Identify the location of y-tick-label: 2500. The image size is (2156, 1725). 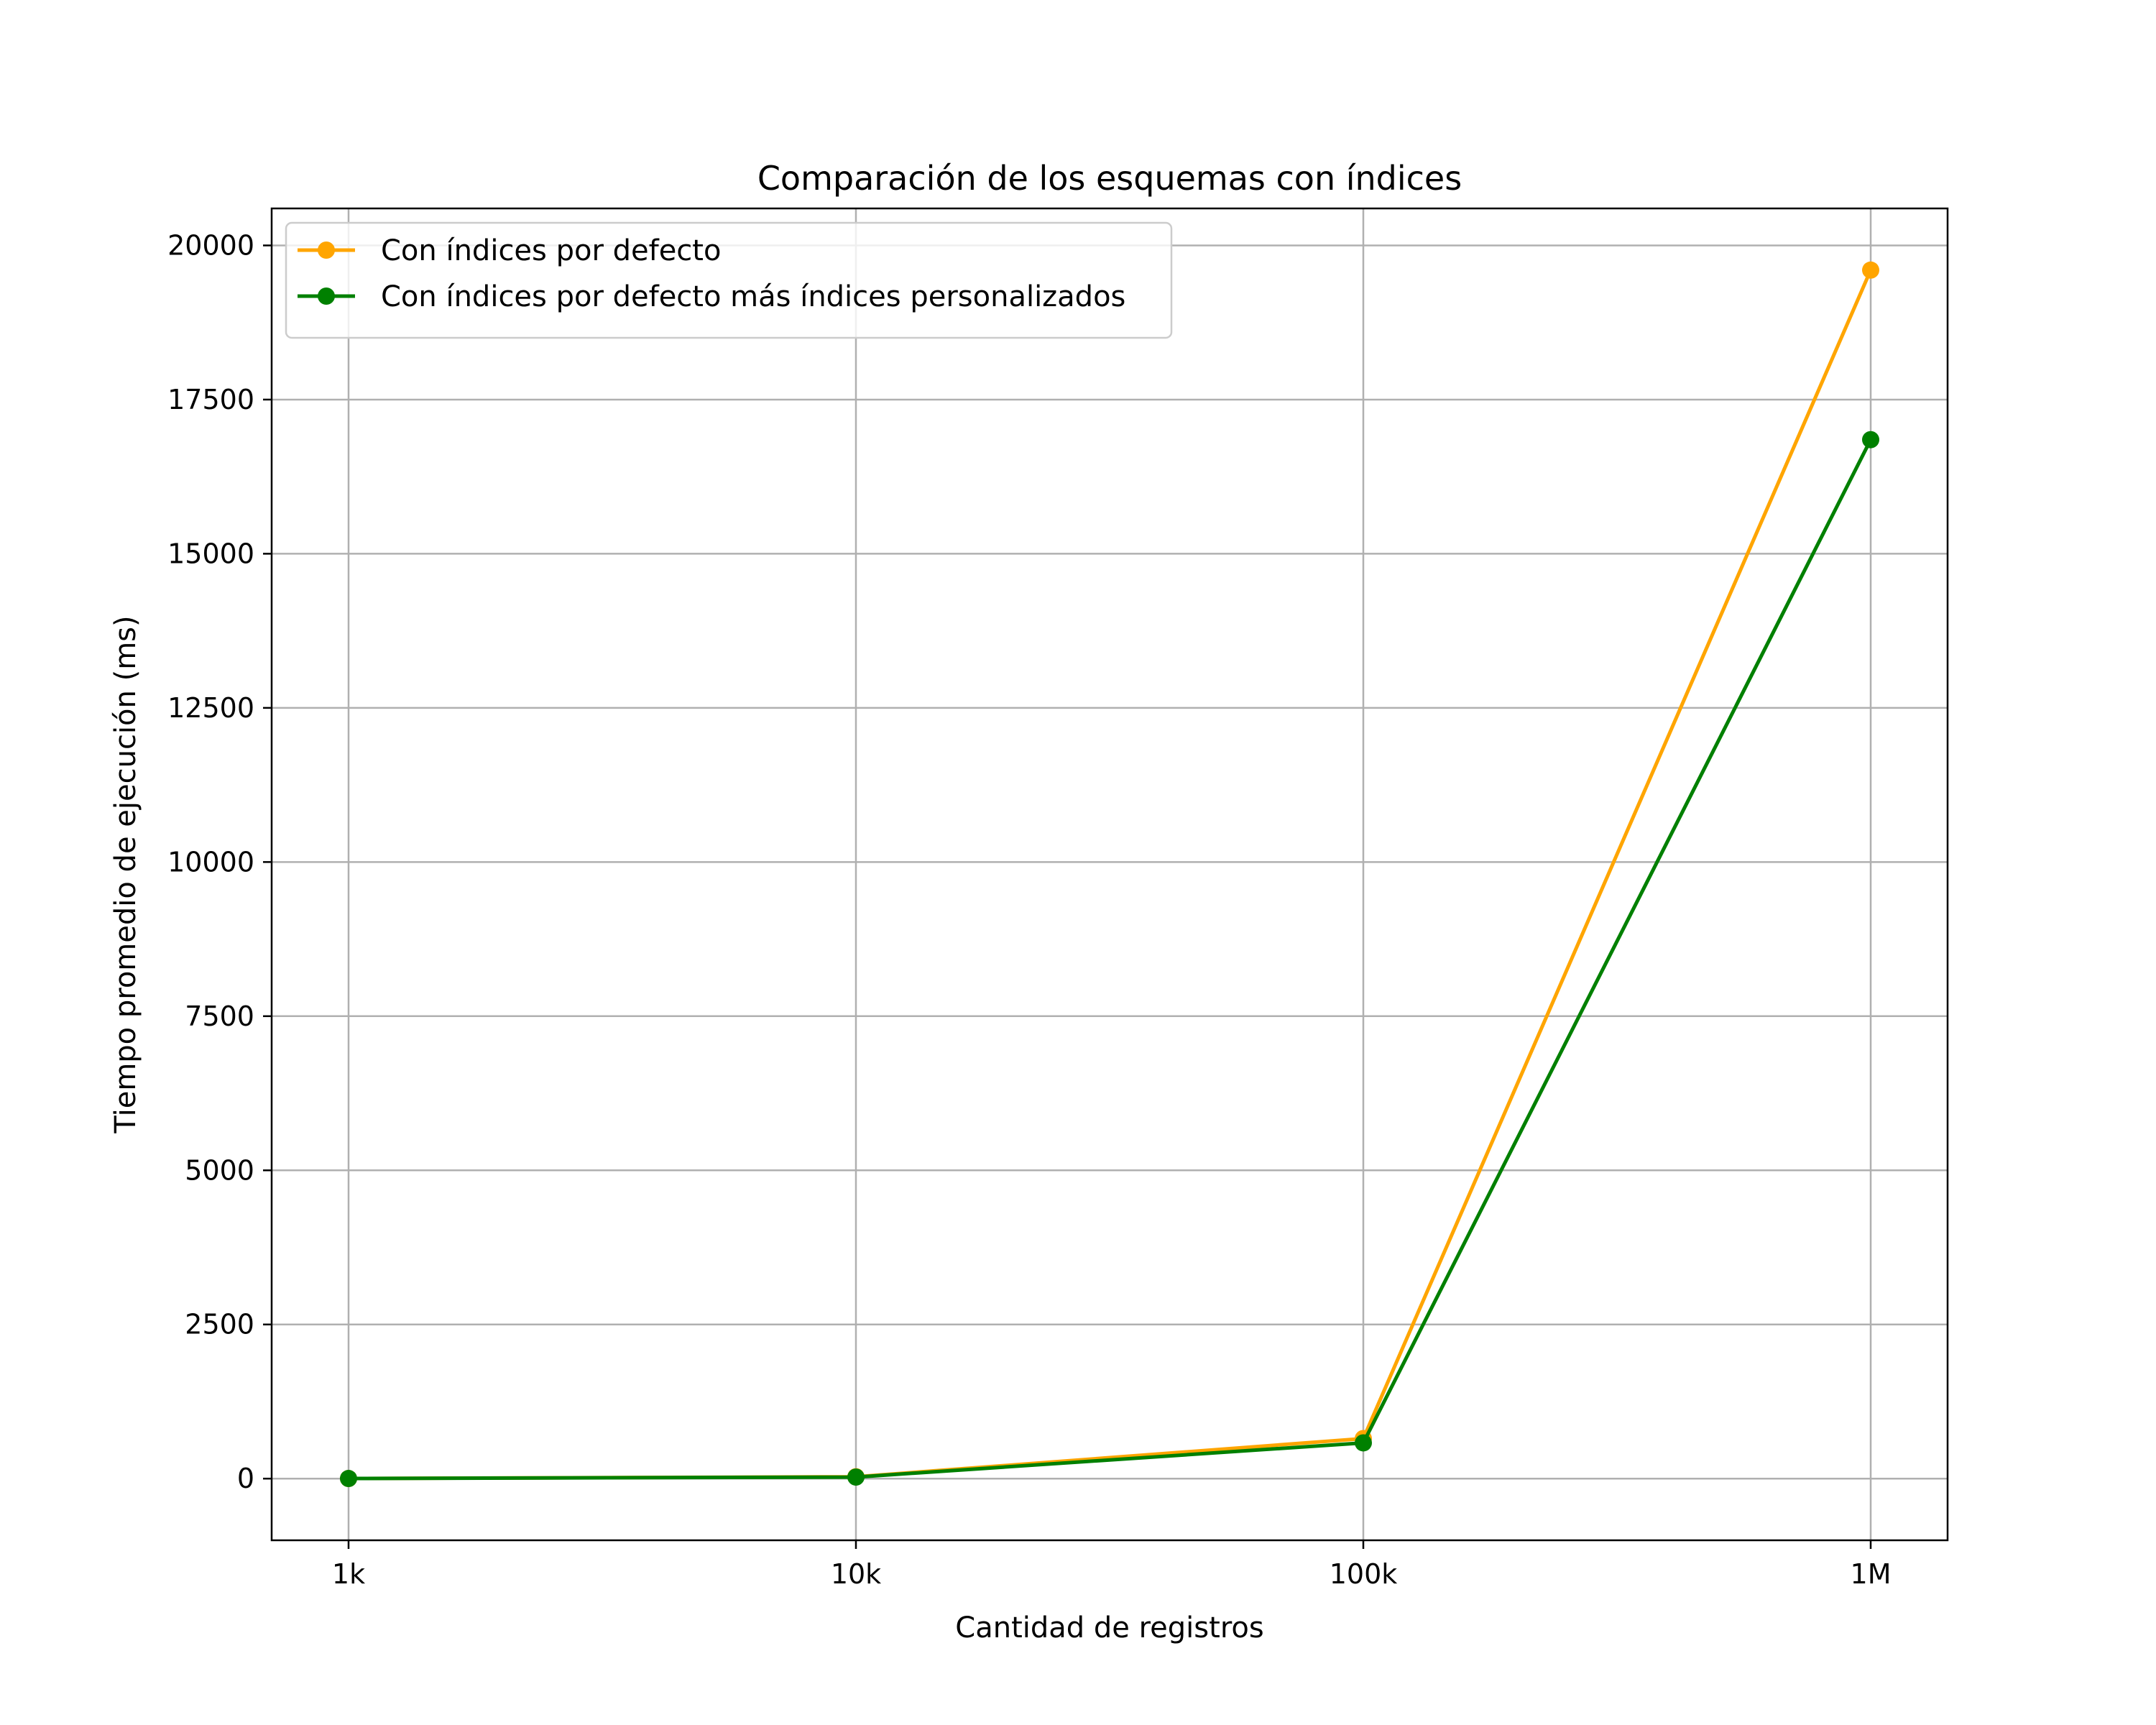
(219, 1324).